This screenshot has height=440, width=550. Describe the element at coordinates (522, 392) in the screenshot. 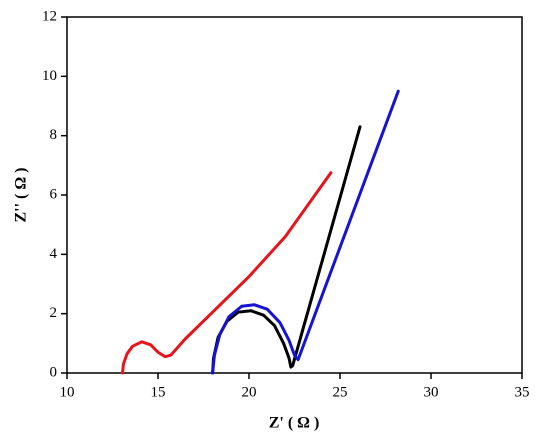

I see `x-tick-label: 35` at that location.